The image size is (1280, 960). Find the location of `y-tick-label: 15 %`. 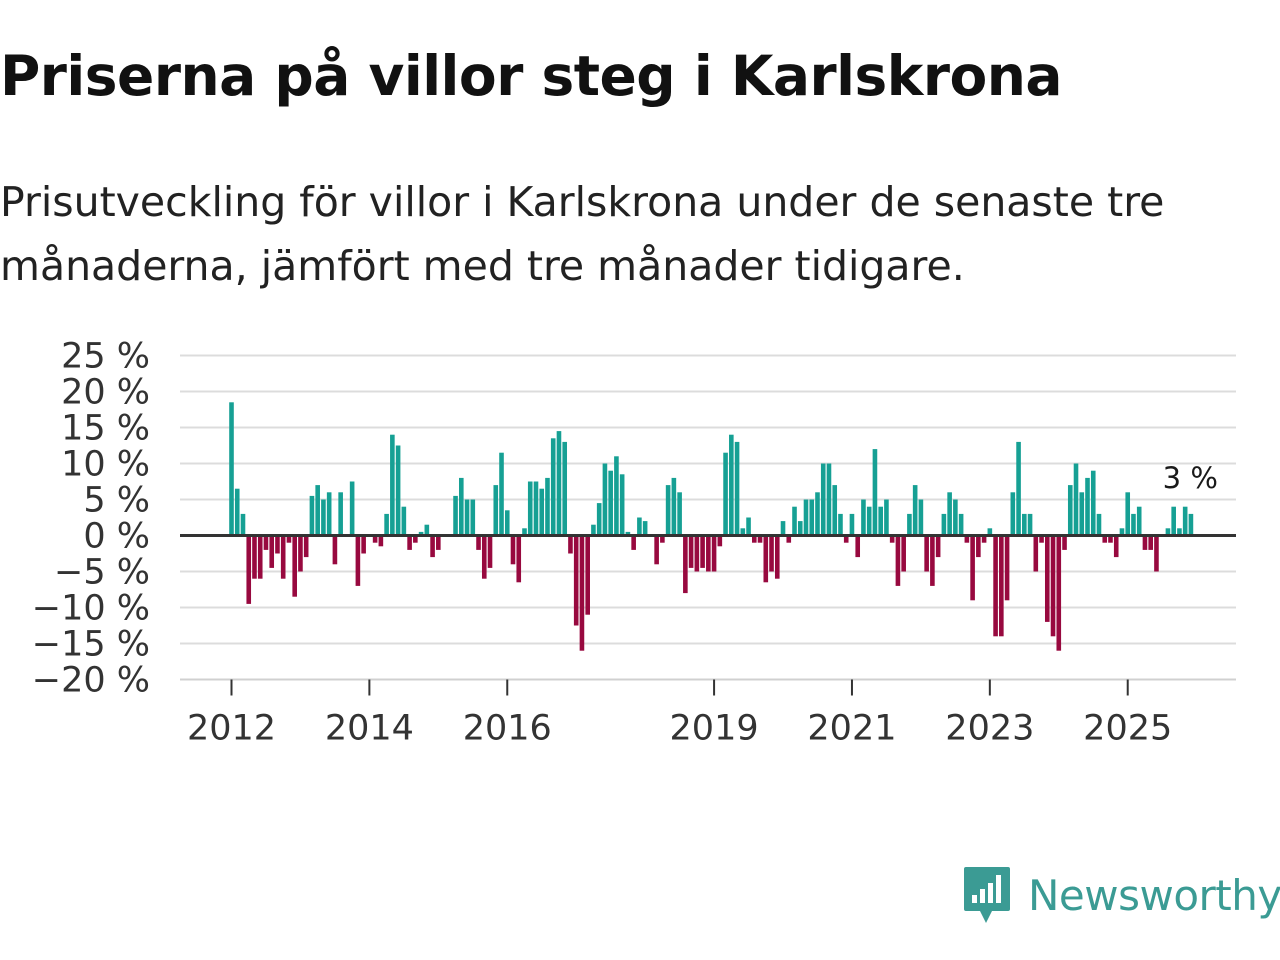

y-tick-label: 15 % is located at coordinates (105, 429).